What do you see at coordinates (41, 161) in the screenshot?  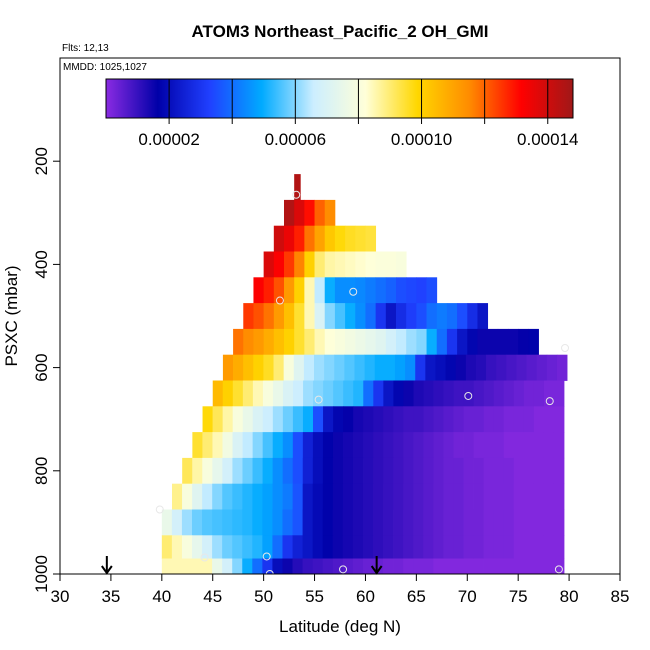 I see `y-tick-label: 200` at bounding box center [41, 161].